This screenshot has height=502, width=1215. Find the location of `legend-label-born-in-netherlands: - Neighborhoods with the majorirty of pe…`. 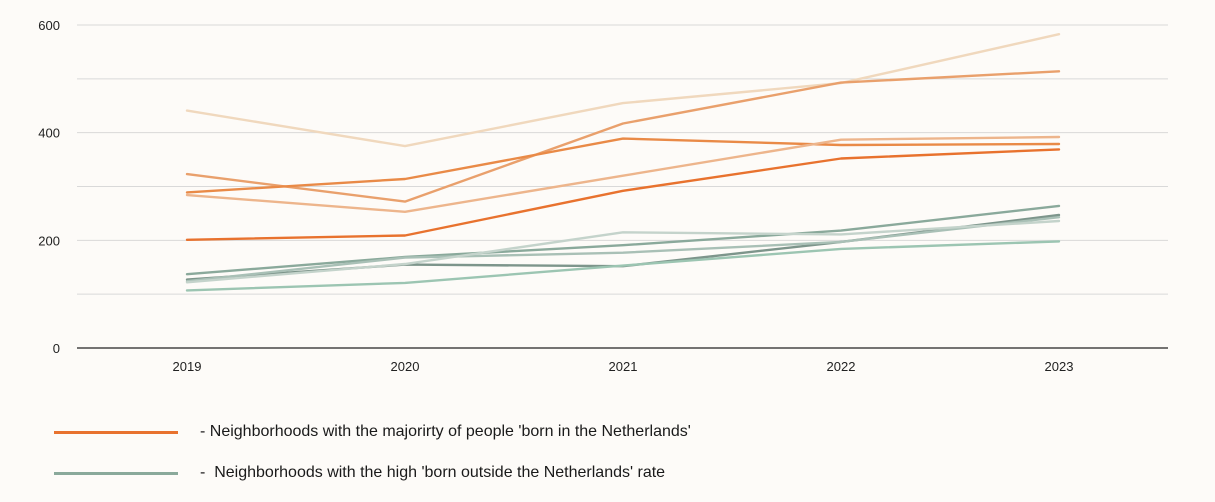

legend-label-born-in-netherlands: - Neighborhoods with the majorirty of pe… is located at coordinates (445, 431).